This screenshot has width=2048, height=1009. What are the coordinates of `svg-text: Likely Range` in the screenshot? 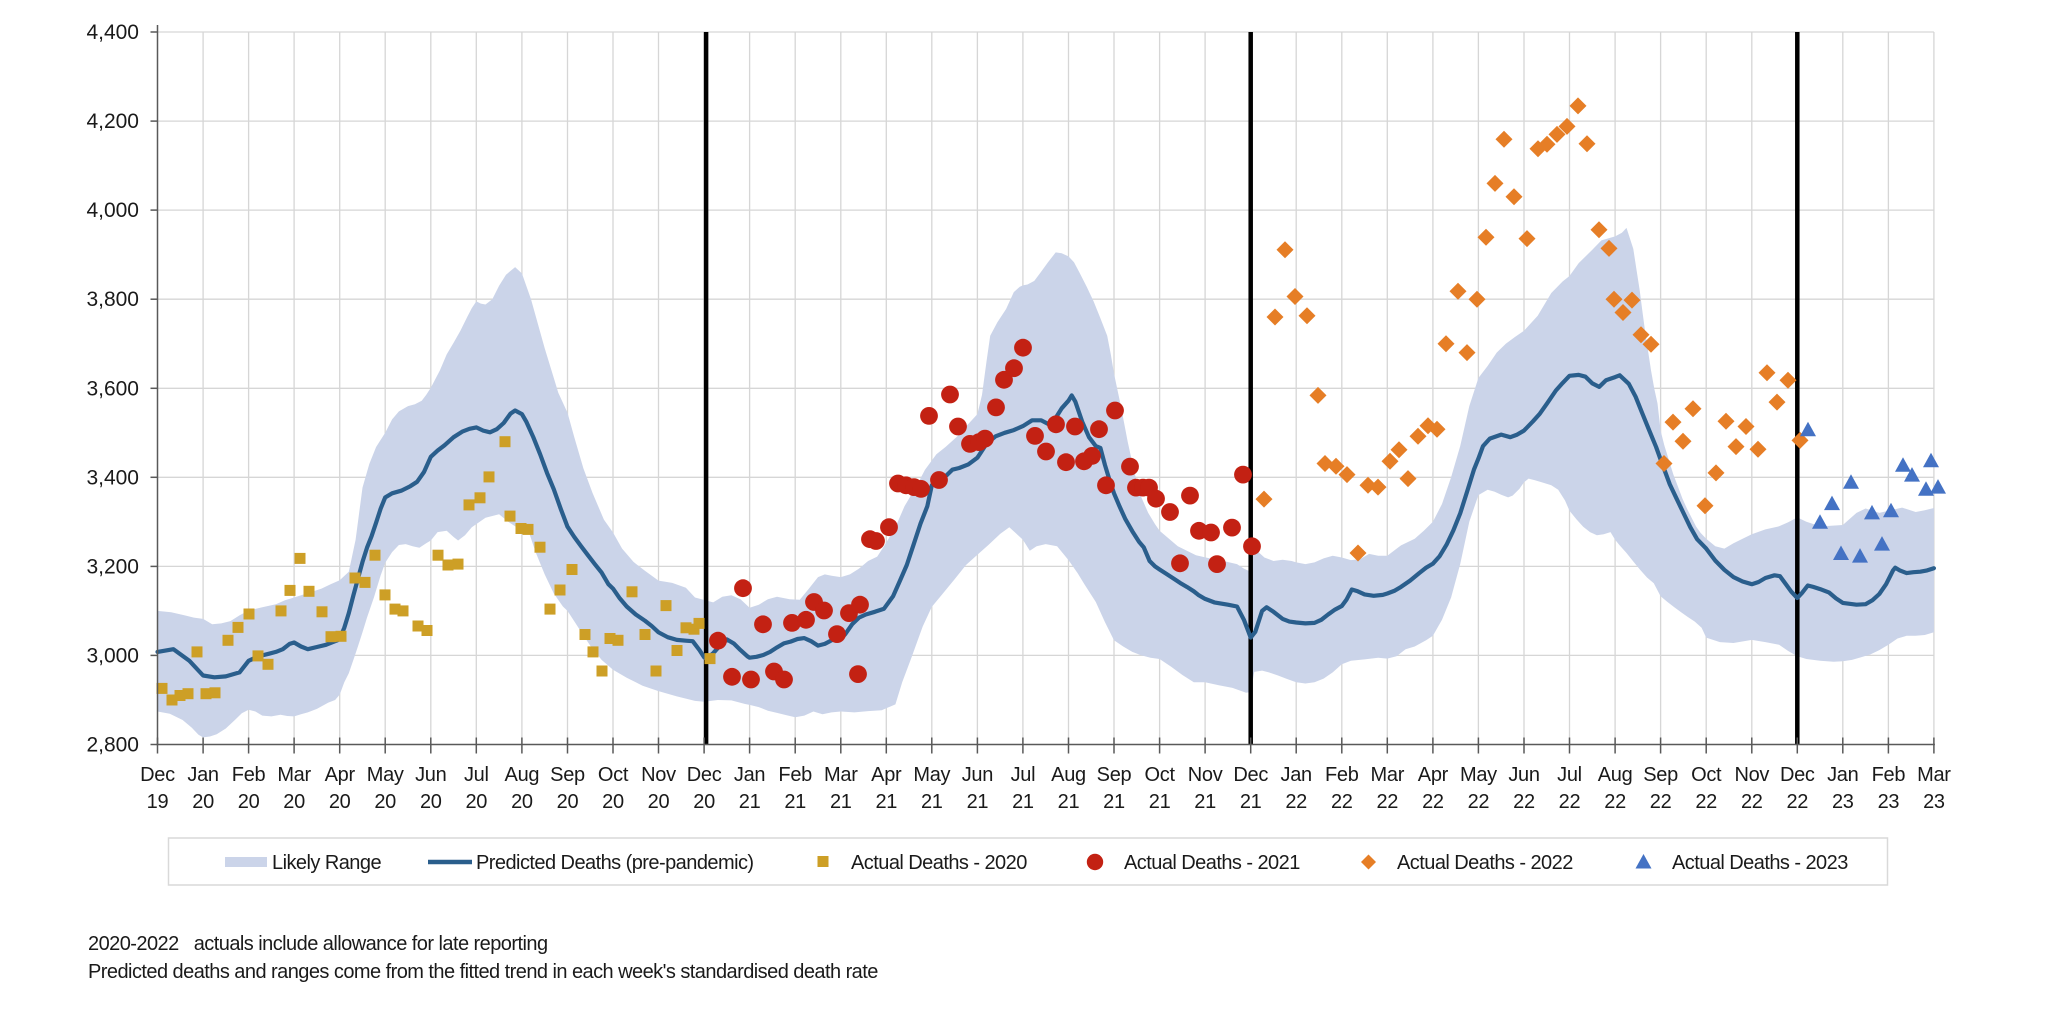 It's located at (326, 863).